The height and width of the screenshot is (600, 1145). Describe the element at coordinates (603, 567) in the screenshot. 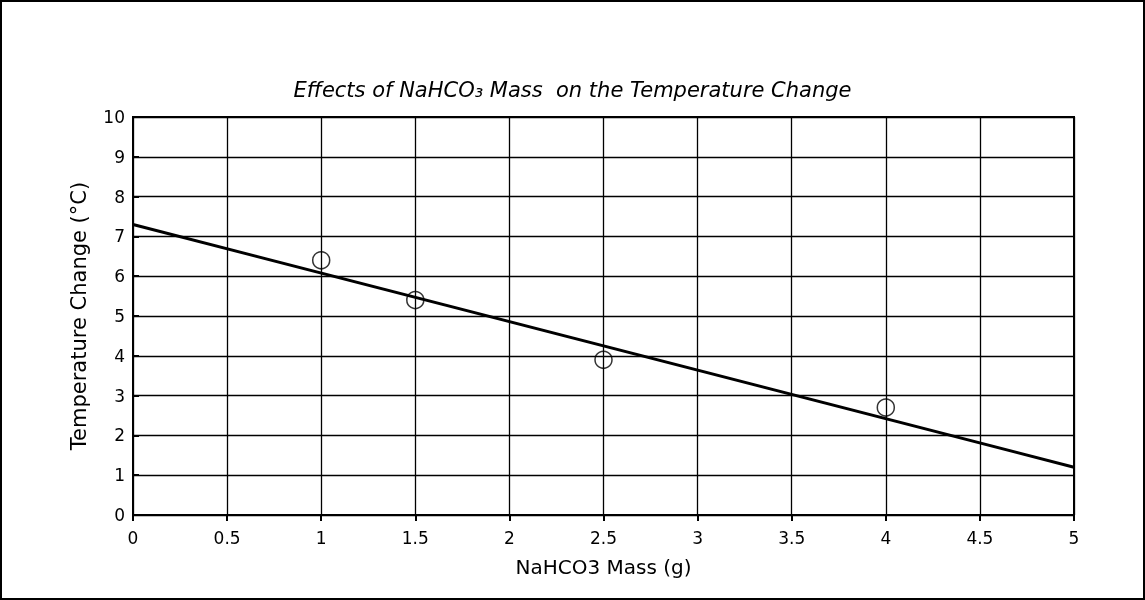

I see `x-axis-title: NaHCO3 Mass (g)` at that location.